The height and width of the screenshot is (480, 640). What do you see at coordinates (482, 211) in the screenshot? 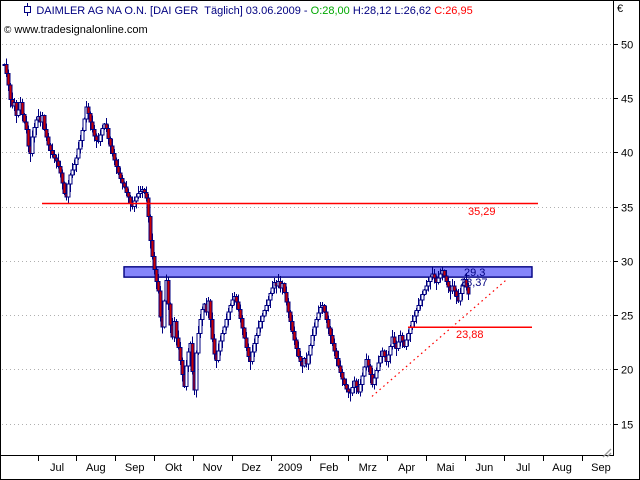
I see `resistance-price-label: 35,29` at bounding box center [482, 211].